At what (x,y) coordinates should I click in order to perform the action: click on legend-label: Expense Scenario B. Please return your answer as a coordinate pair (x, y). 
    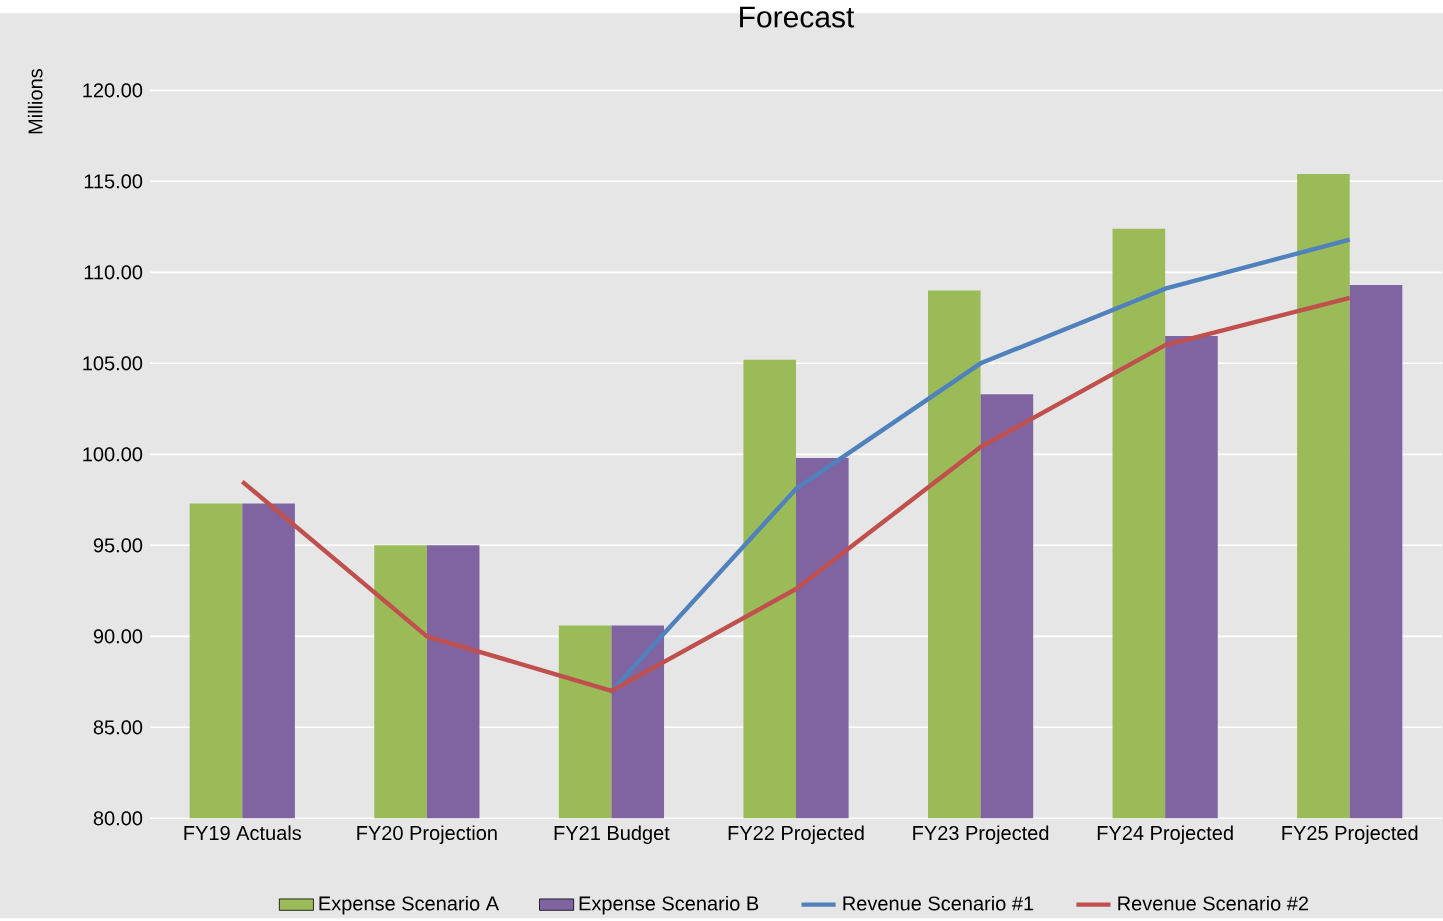
    Looking at the image, I should click on (669, 905).